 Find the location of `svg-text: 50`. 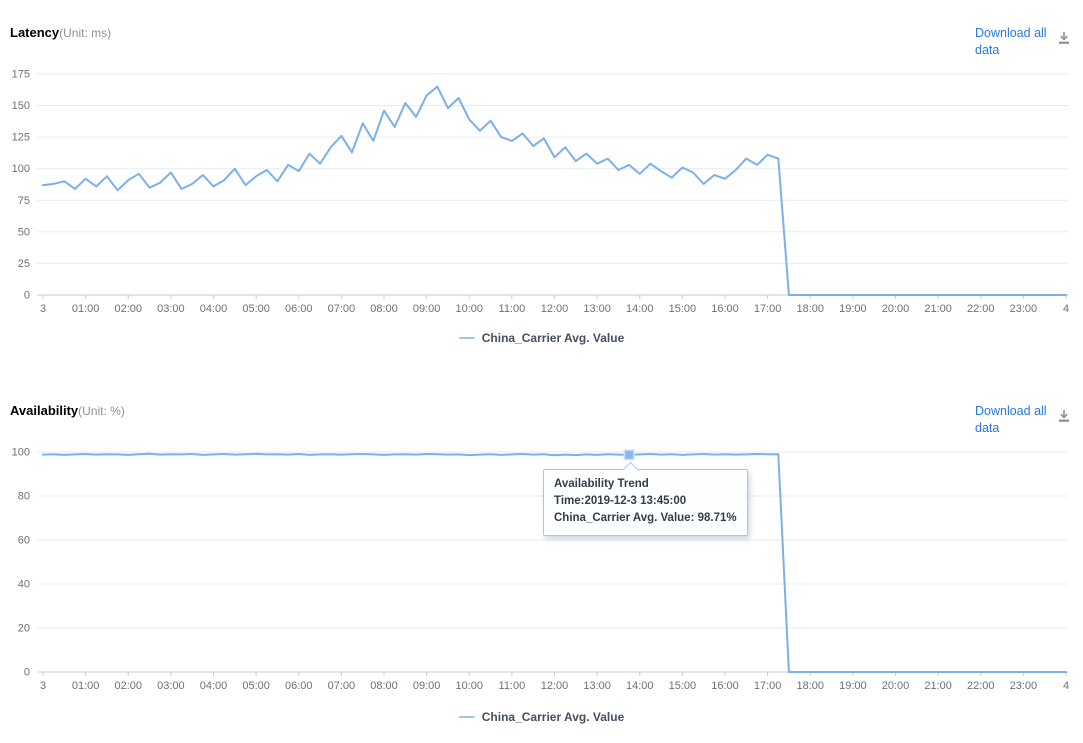

svg-text: 50 is located at coordinates (24, 232).